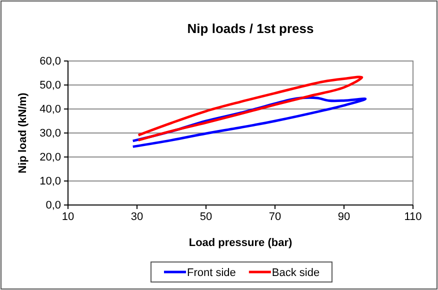  Describe the element at coordinates (344, 216) in the screenshot. I see `x-tick-label: 90` at that location.